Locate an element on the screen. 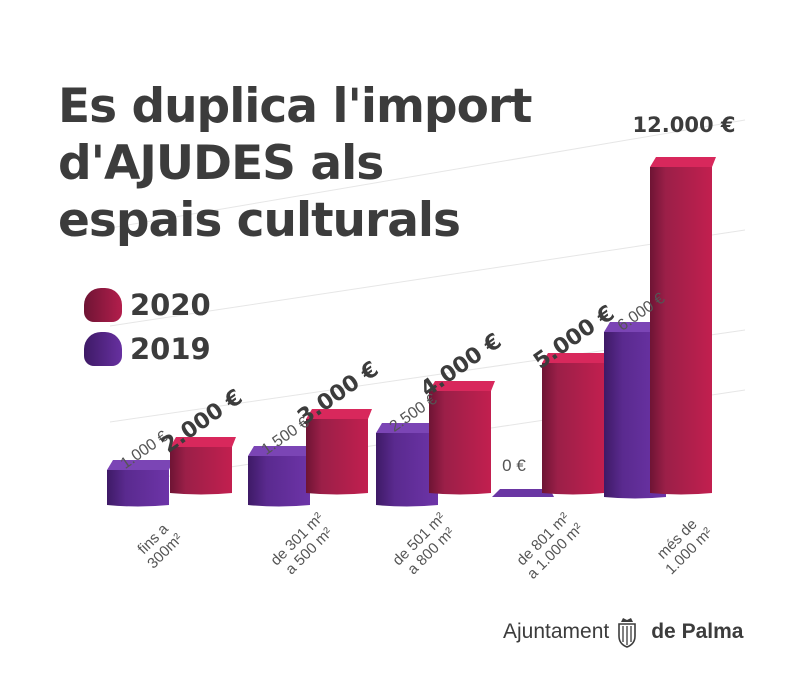 The width and height of the screenshot is (812, 693). bar-2020-4-face is located at coordinates (681, 331).